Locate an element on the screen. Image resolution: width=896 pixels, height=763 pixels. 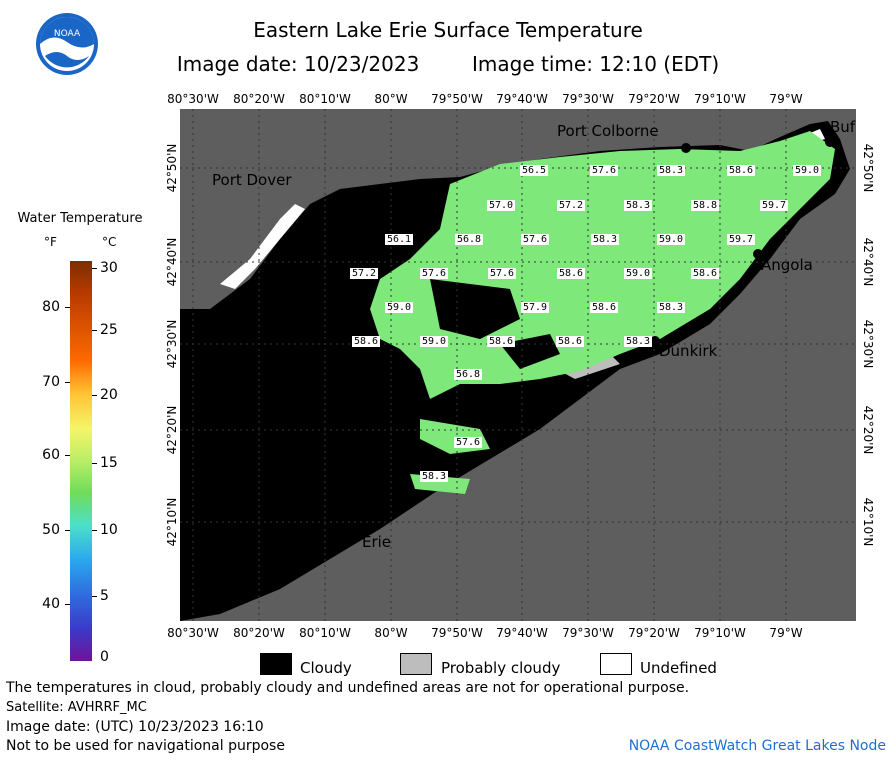
utc-date: Image date: (UTC) 10/23/2023 16:10 is located at coordinates (135, 727).